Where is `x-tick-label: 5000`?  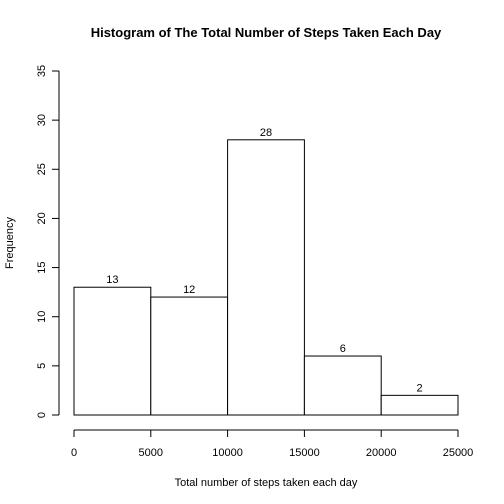
x-tick-label: 5000 is located at coordinates (151, 453).